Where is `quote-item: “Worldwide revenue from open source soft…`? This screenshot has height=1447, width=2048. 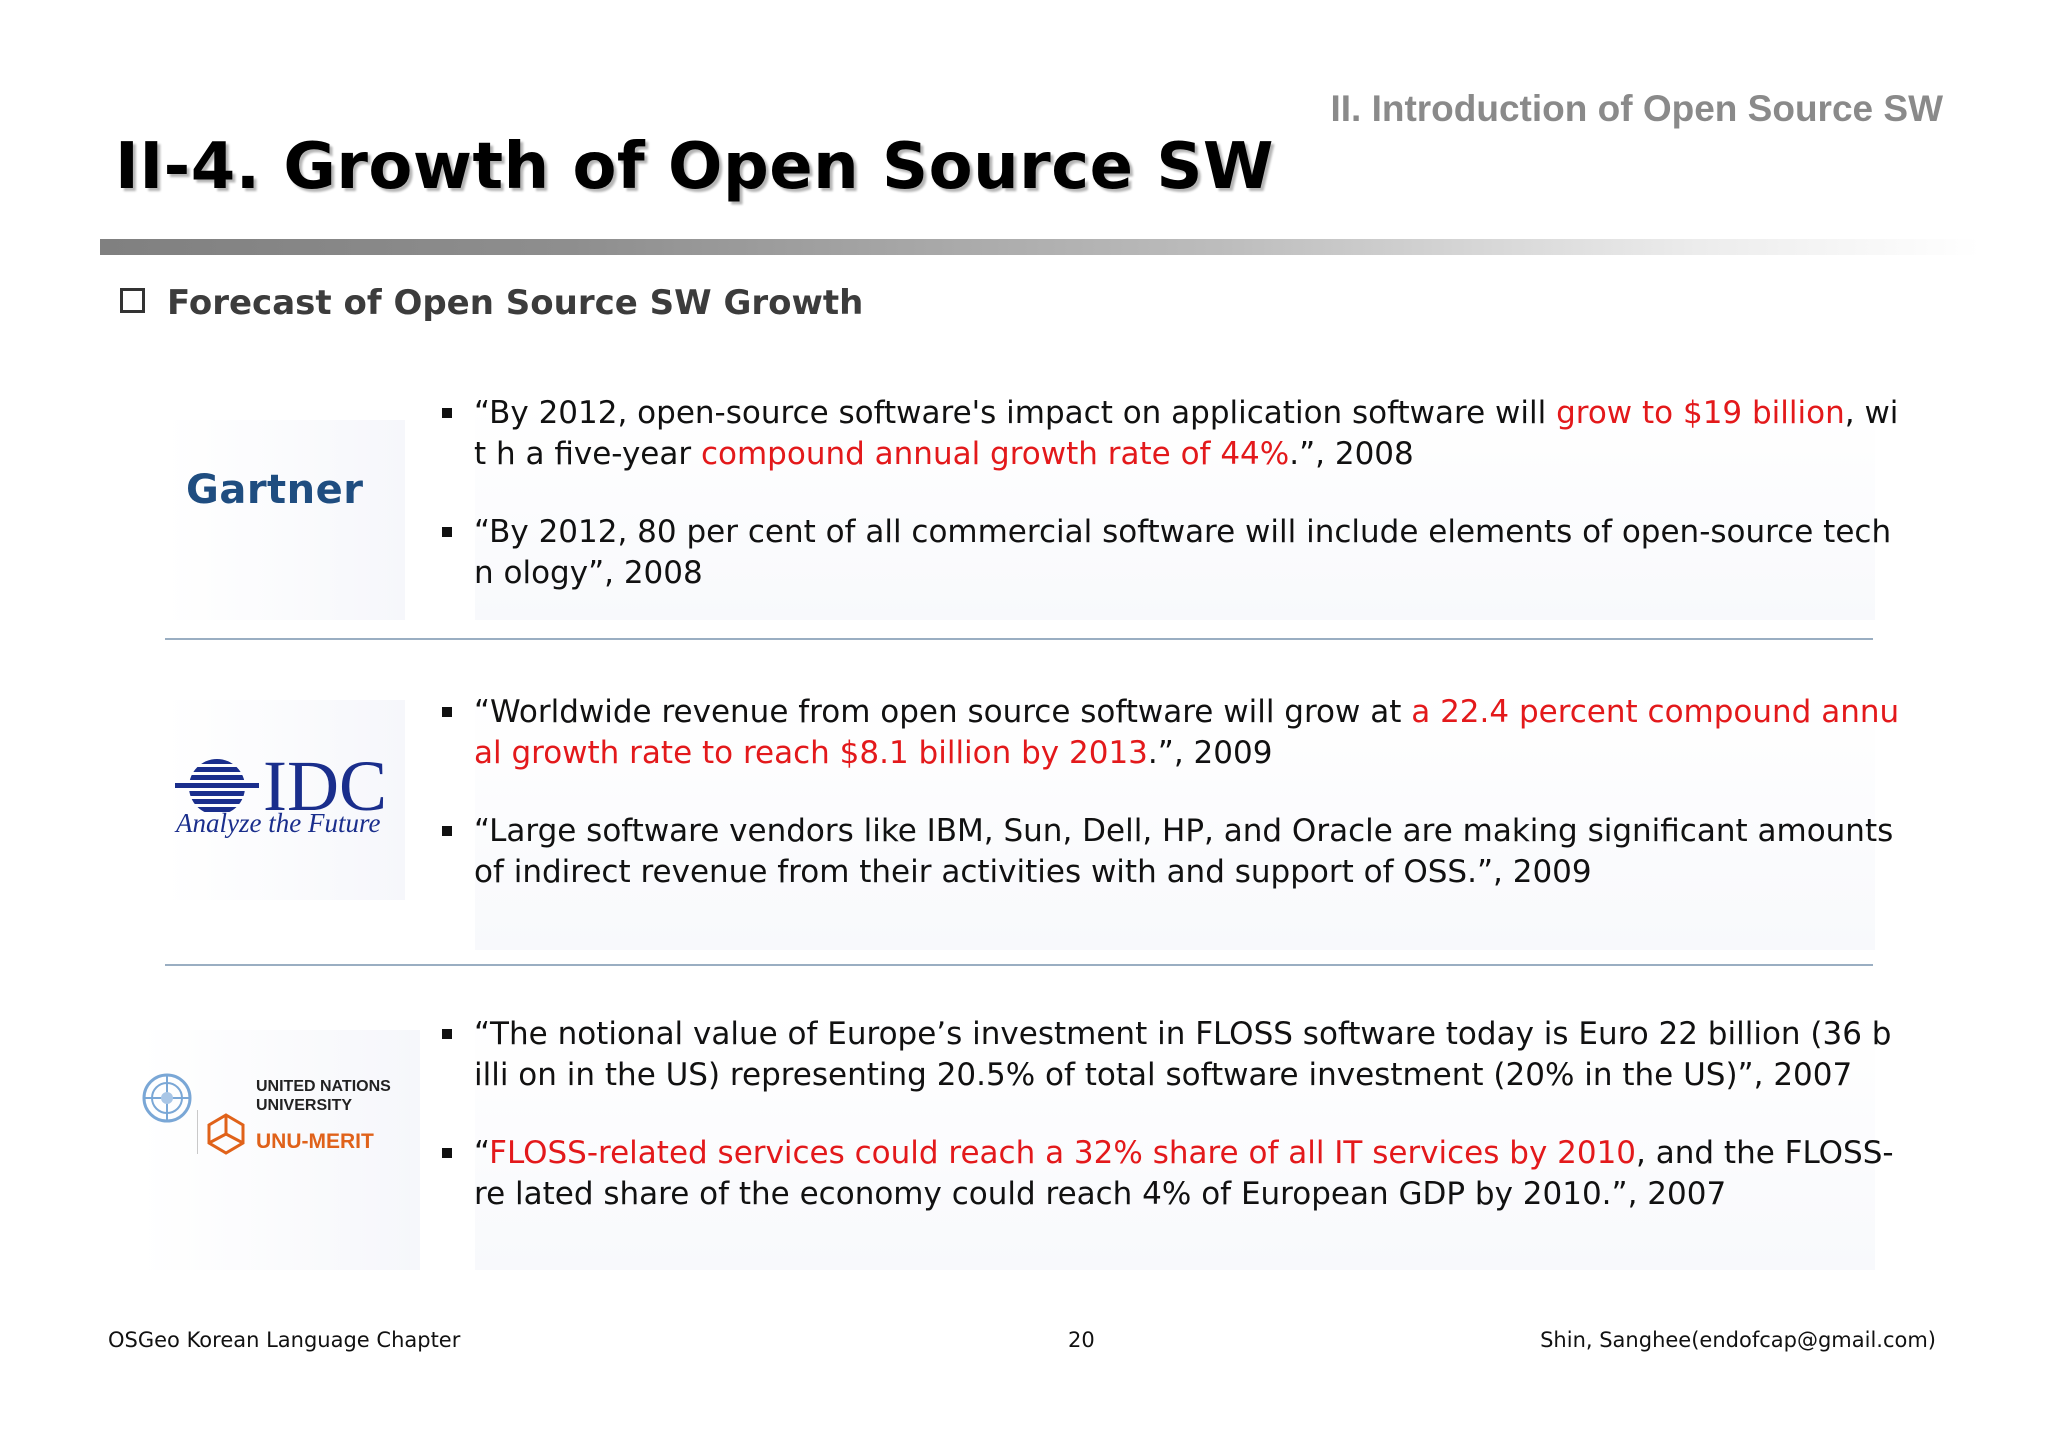 quote-item: “Worldwide revenue from open source soft… is located at coordinates (1170, 733).